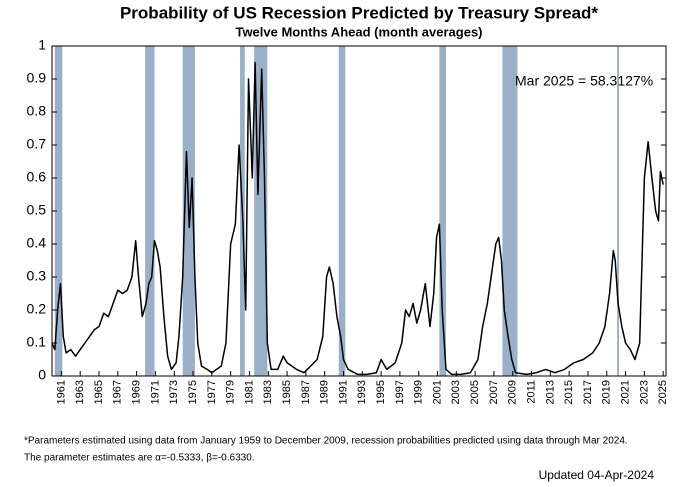  I want to click on y-tick-label: 0.8, so click(37, 111).